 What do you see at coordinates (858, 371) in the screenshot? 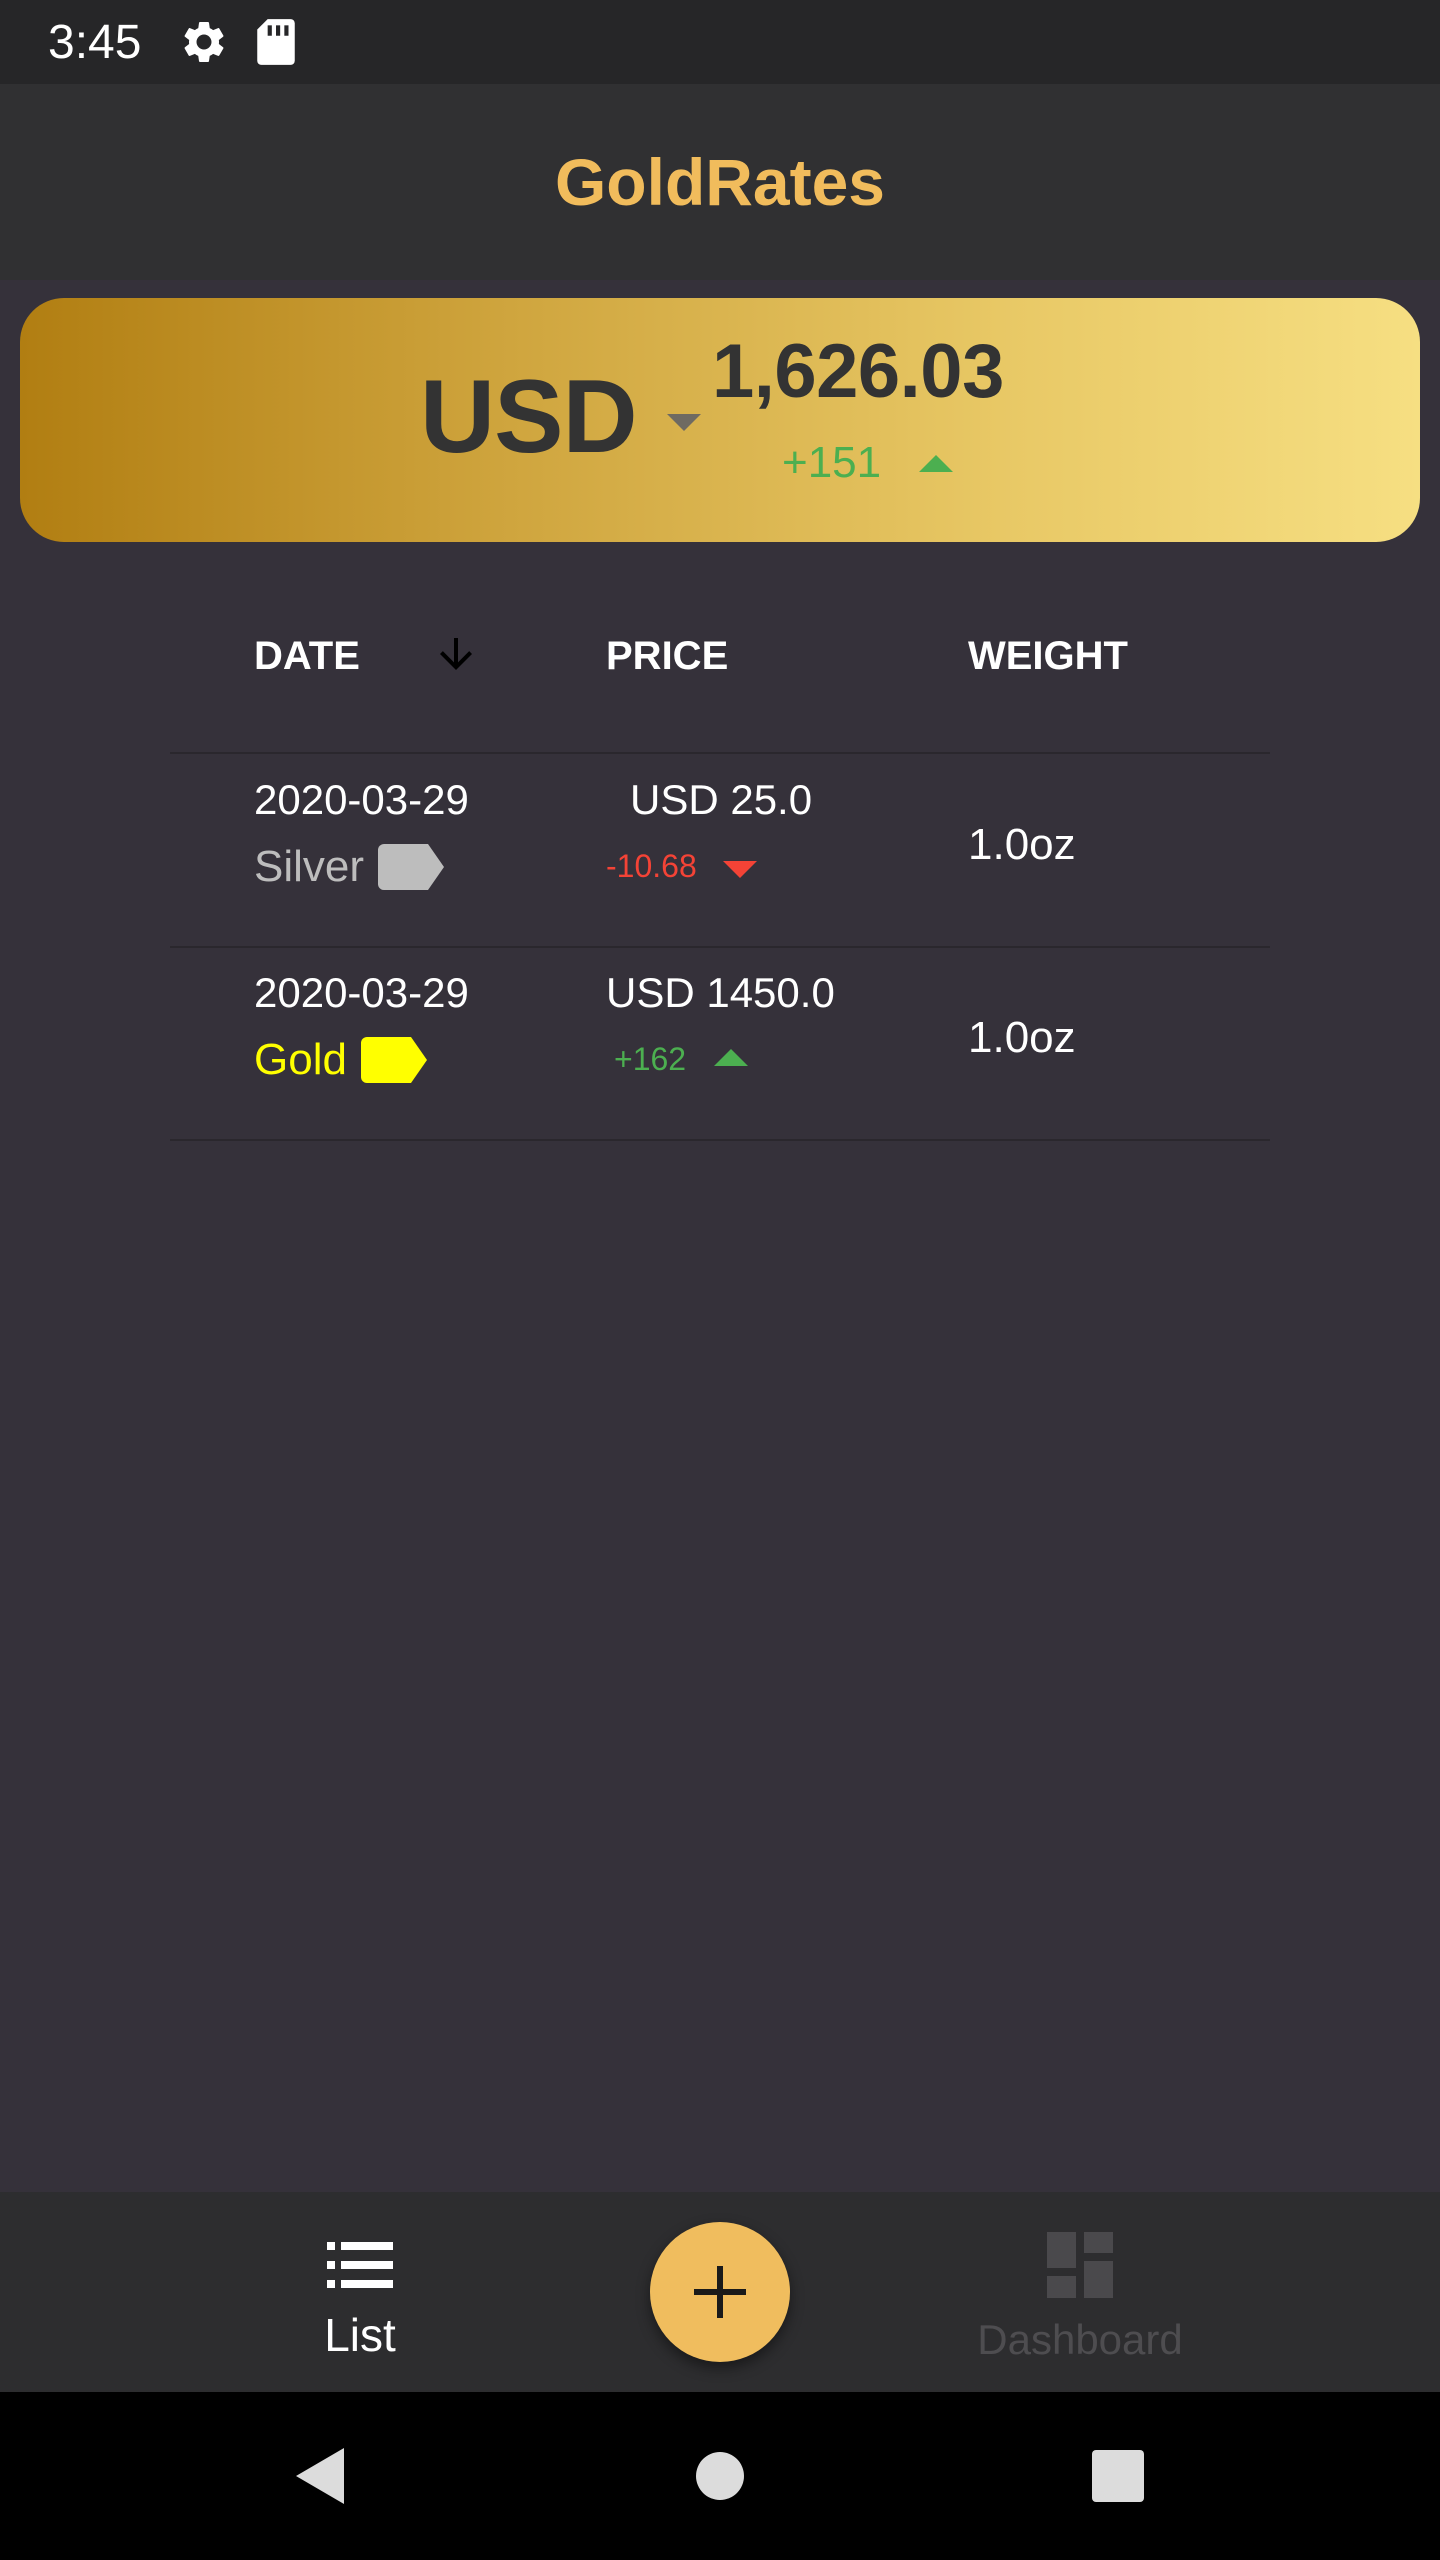
I see `rate-value: 1,626.03` at bounding box center [858, 371].